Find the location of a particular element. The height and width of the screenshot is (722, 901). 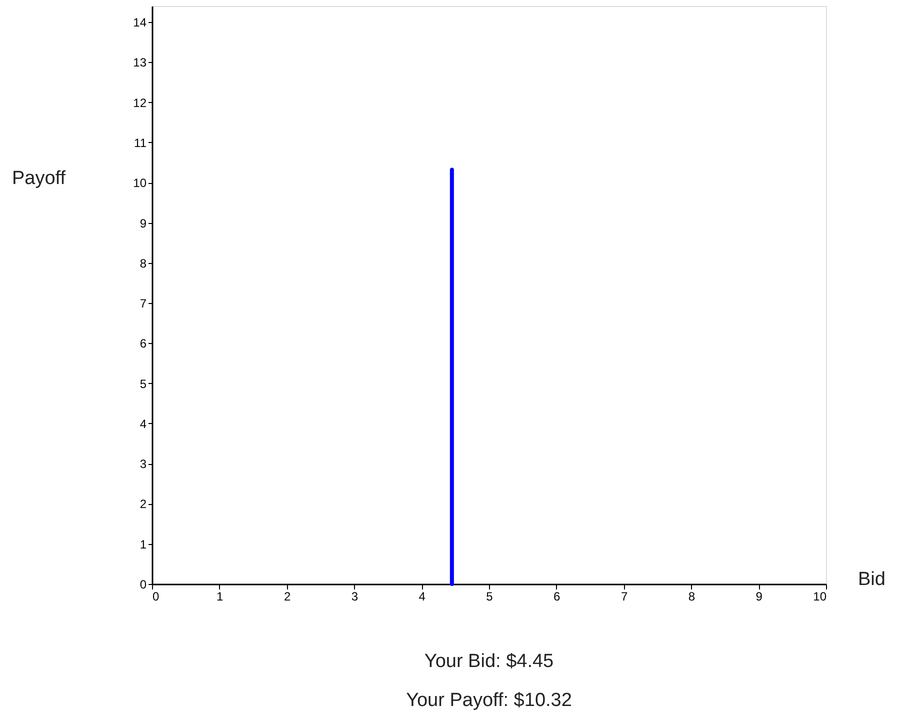

y-axis-title: Payoff is located at coordinates (39, 178).